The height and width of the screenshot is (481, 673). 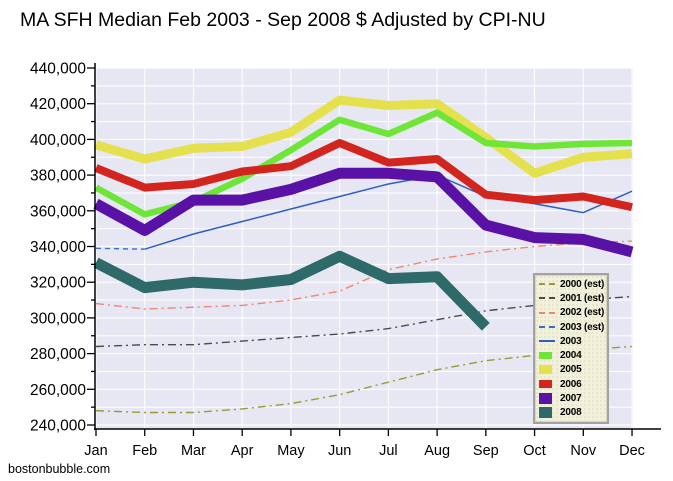 I want to click on legend-sample-2008, so click(x=547, y=413).